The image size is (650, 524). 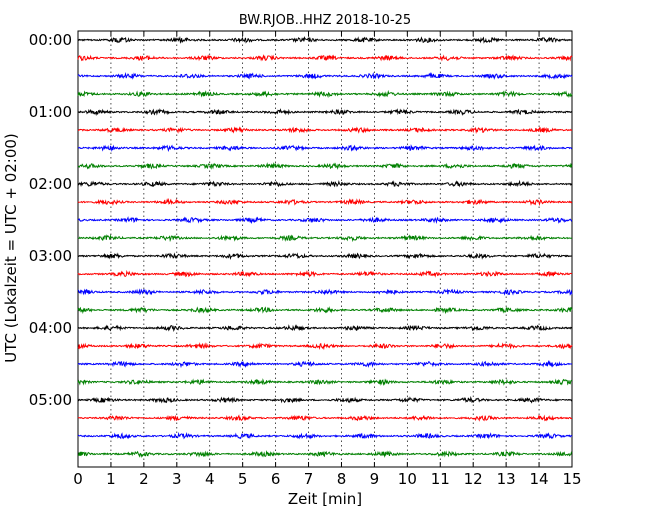 What do you see at coordinates (539, 479) in the screenshot?
I see `x-tick-label: 14` at bounding box center [539, 479].